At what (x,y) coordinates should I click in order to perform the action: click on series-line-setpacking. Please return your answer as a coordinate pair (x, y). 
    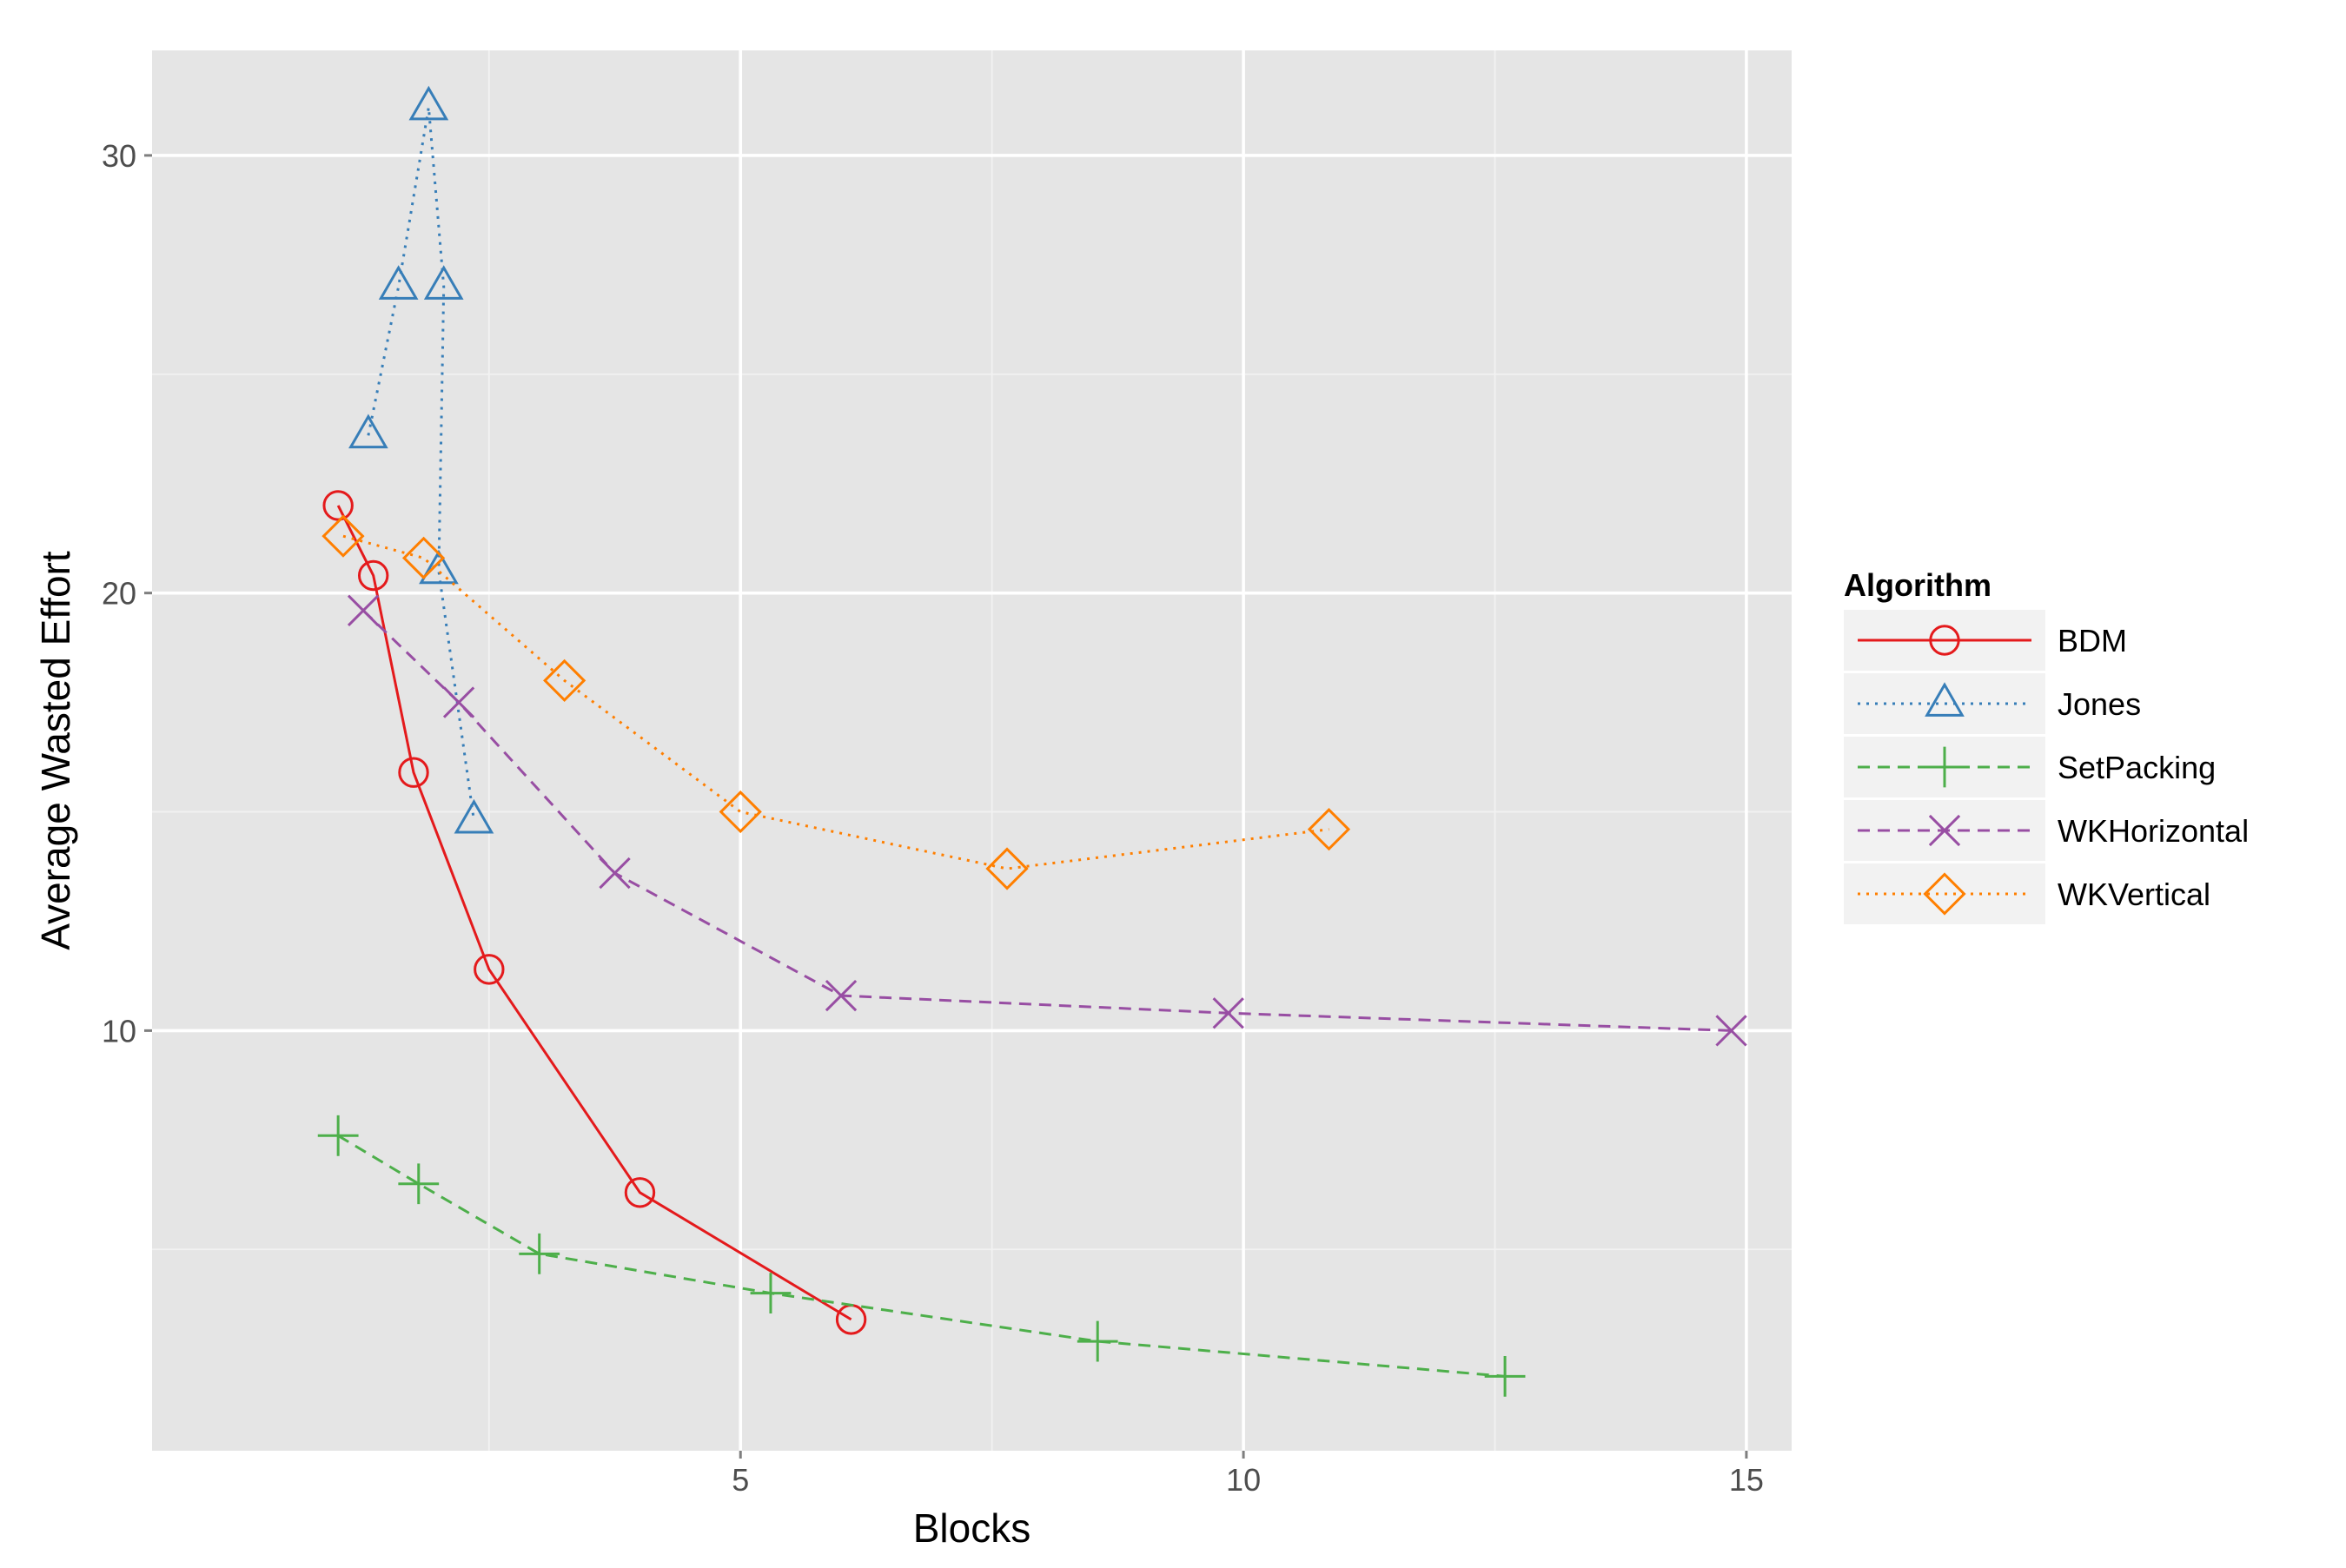
    Looking at the image, I should click on (922, 1256).